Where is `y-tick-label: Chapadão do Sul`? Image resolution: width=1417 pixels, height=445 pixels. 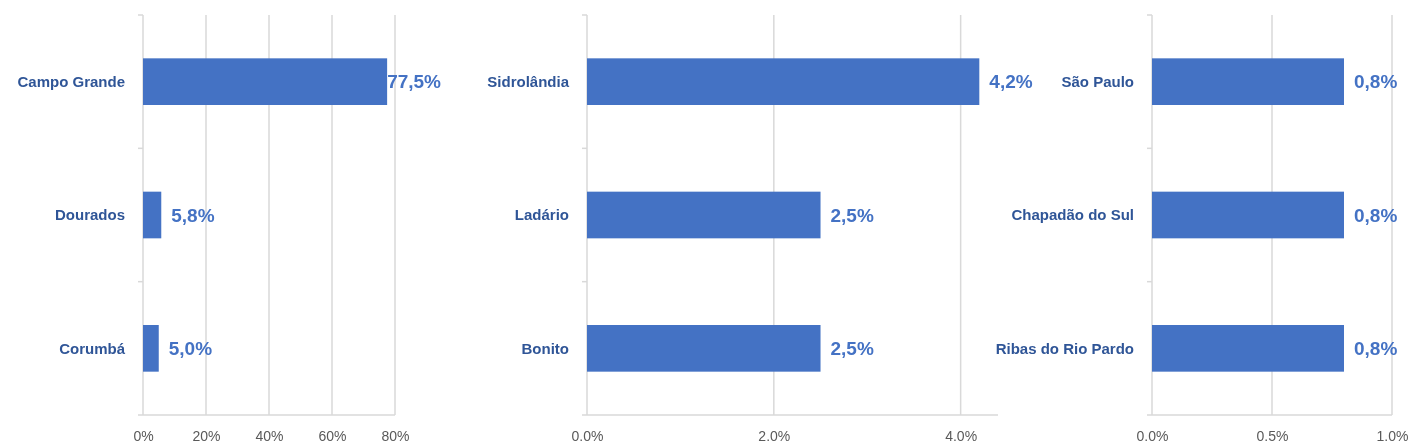
y-tick-label: Chapadão do Sul is located at coordinates (1072, 215).